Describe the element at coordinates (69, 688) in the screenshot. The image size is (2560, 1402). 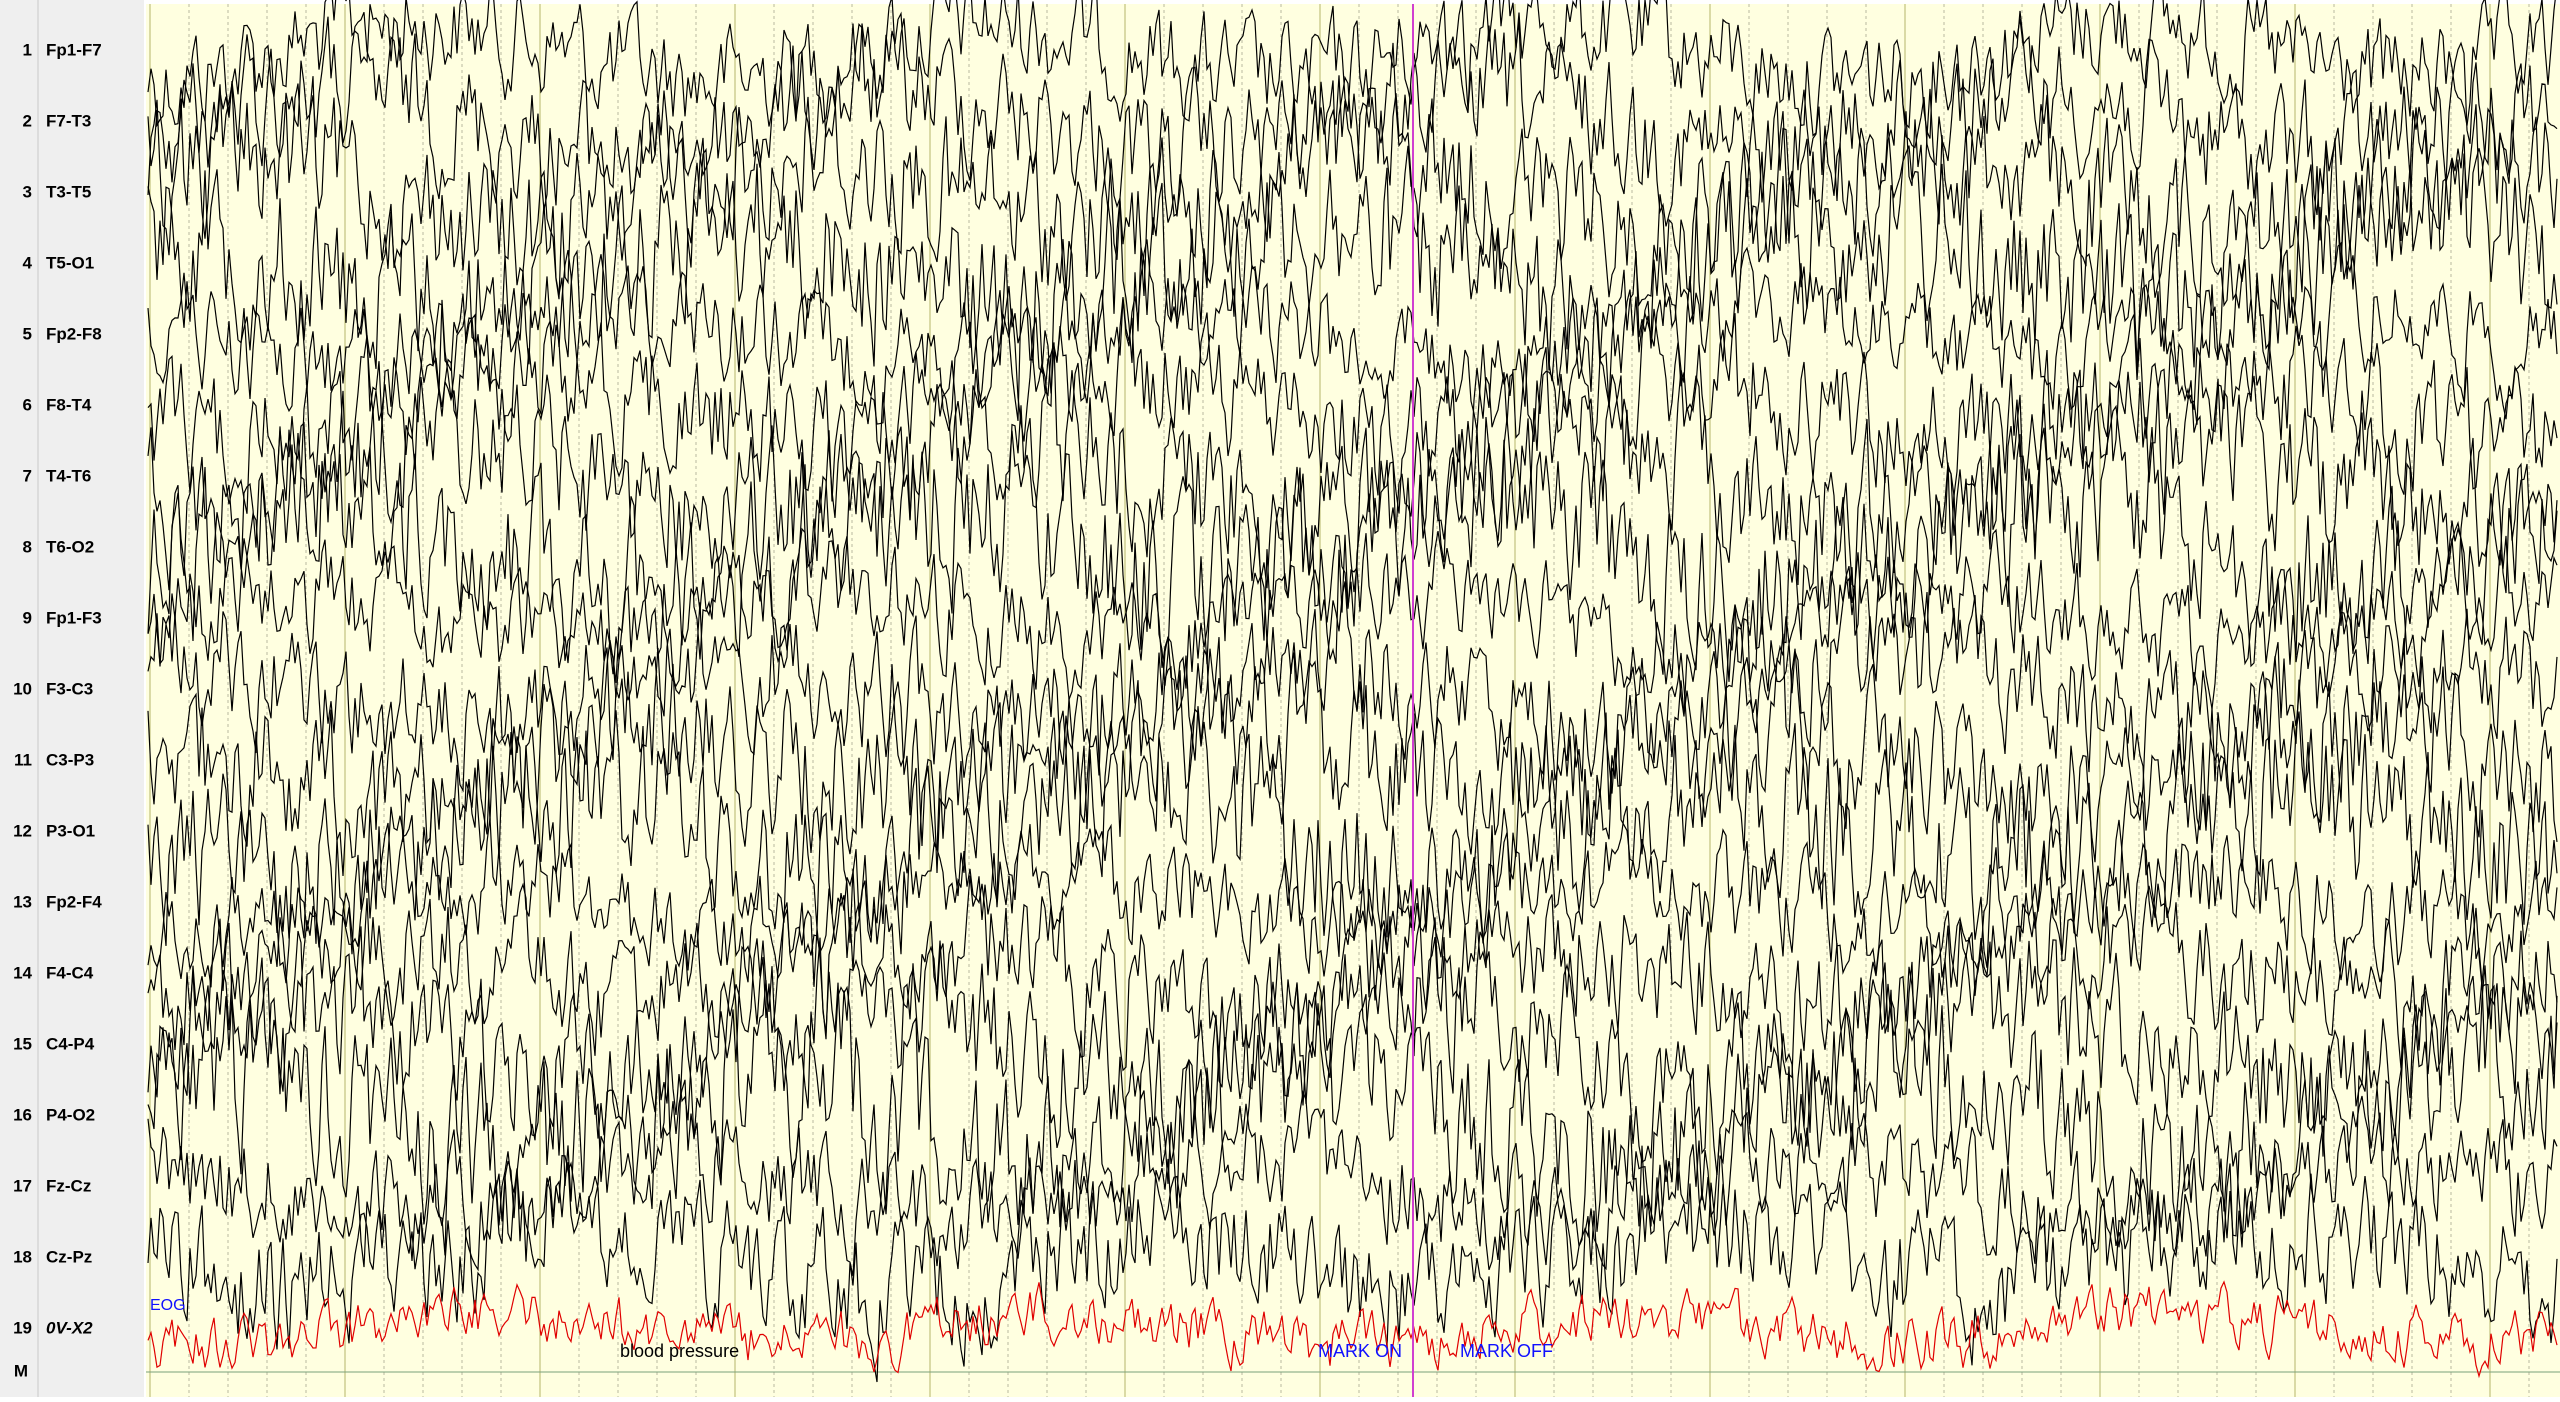
I see `channel-label: F3-C3` at that location.